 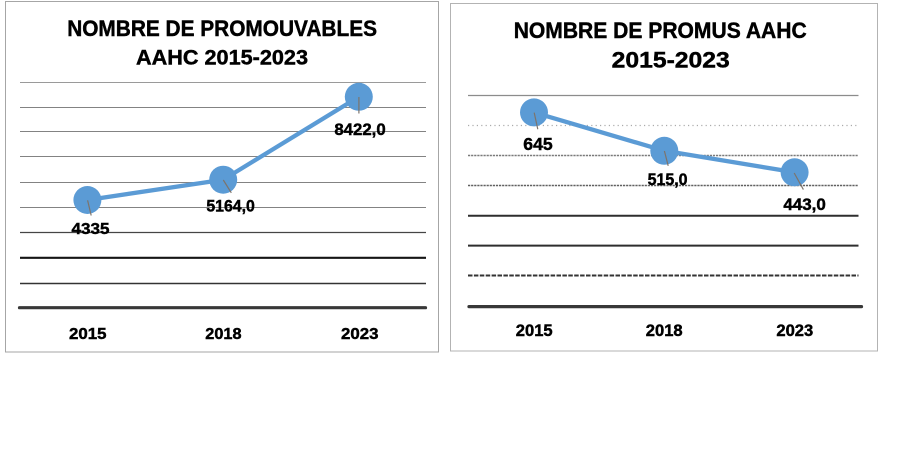 What do you see at coordinates (230, 206) in the screenshot?
I see `svg-text: 5164,0` at bounding box center [230, 206].